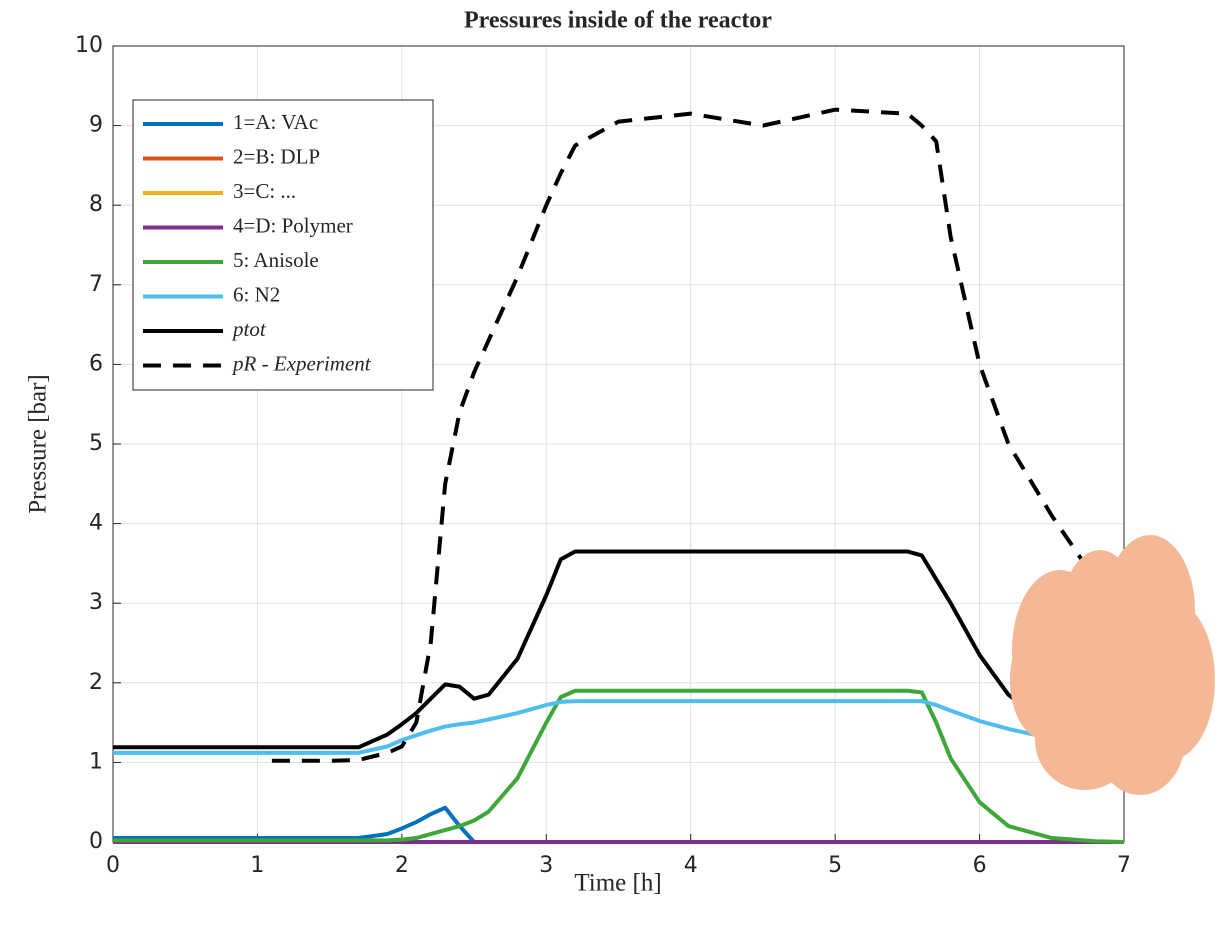  I want to click on x-tick-label: 1, so click(257, 865).